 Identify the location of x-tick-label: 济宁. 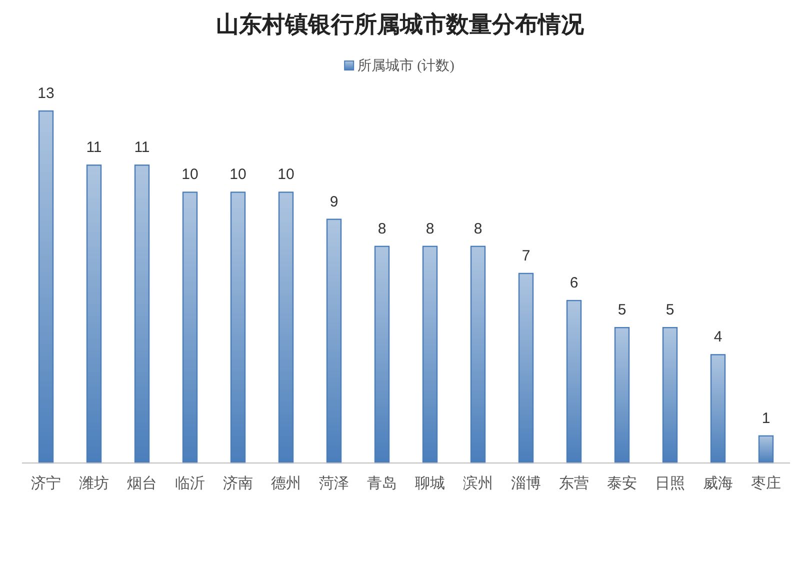
(46, 483).